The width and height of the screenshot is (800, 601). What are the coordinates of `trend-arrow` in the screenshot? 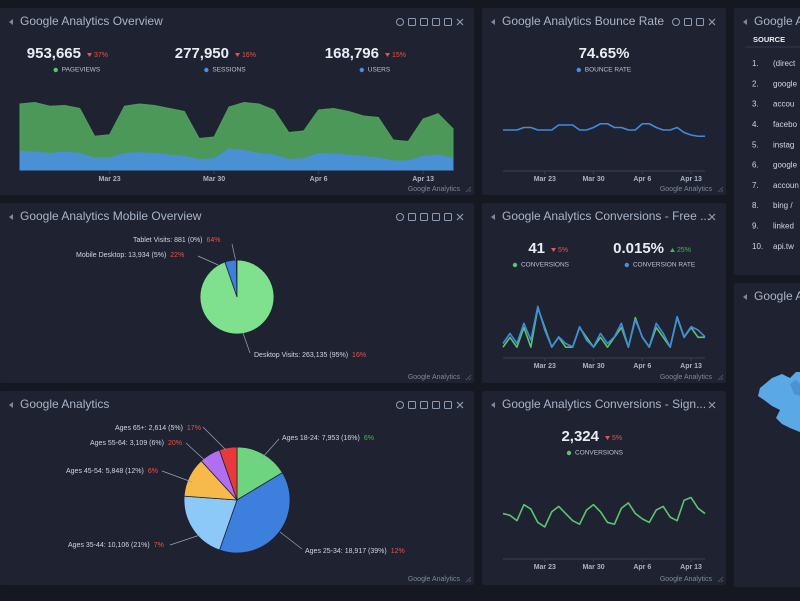 It's located at (672, 250).